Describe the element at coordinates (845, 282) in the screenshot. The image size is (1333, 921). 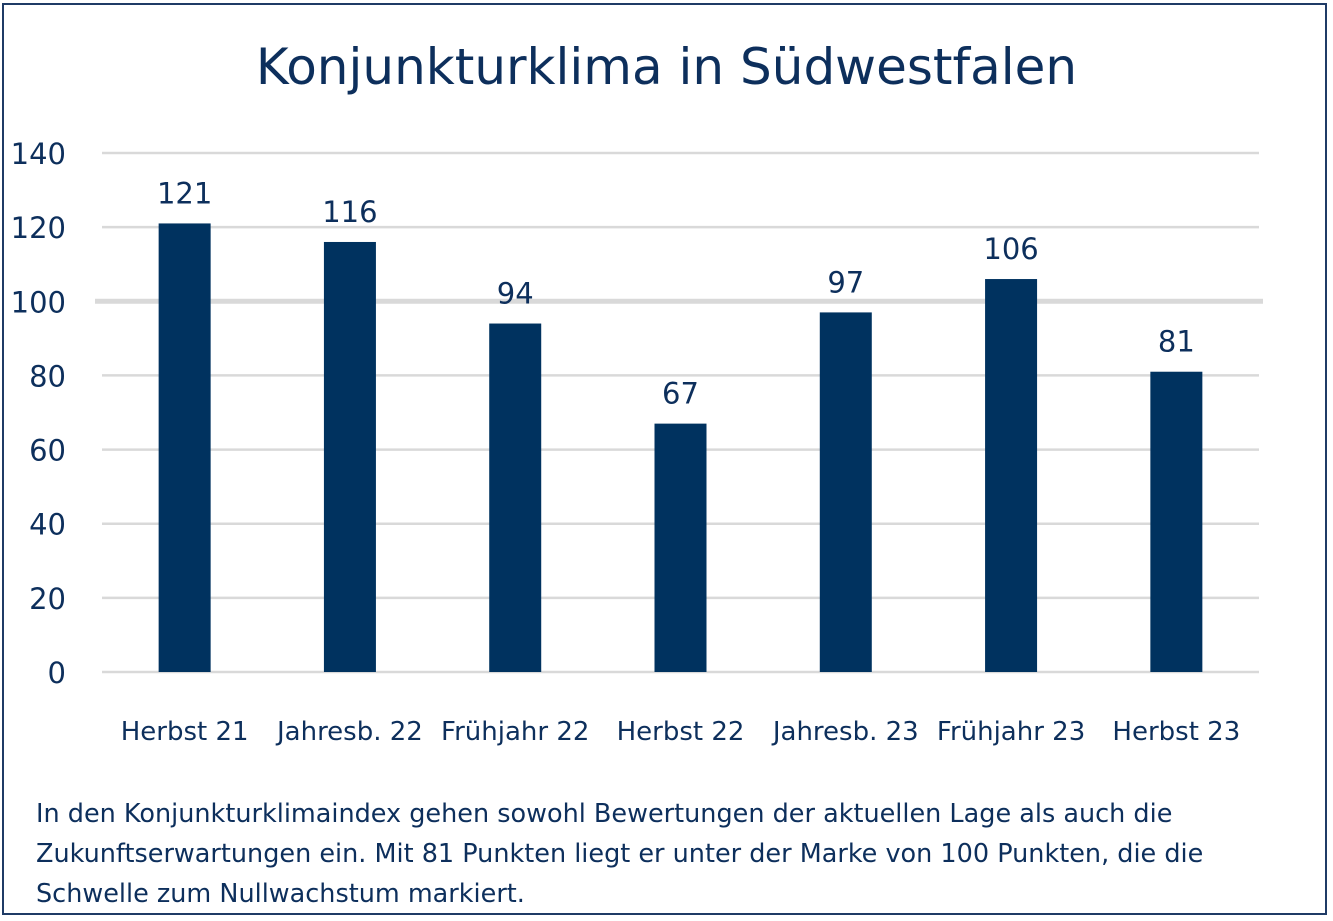
I see `data-label: 97` at that location.